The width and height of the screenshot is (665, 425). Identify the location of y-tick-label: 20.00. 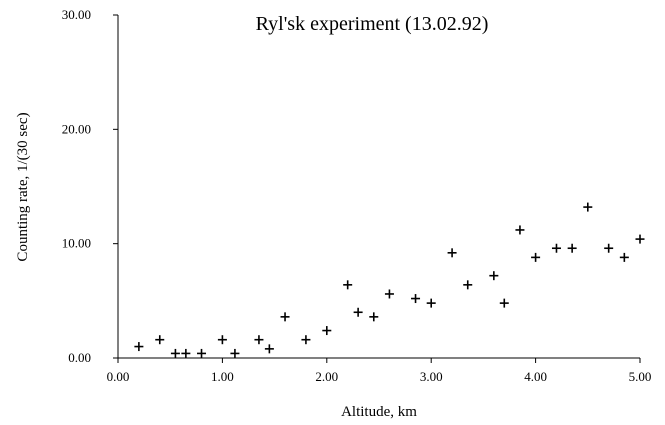
(76, 128).